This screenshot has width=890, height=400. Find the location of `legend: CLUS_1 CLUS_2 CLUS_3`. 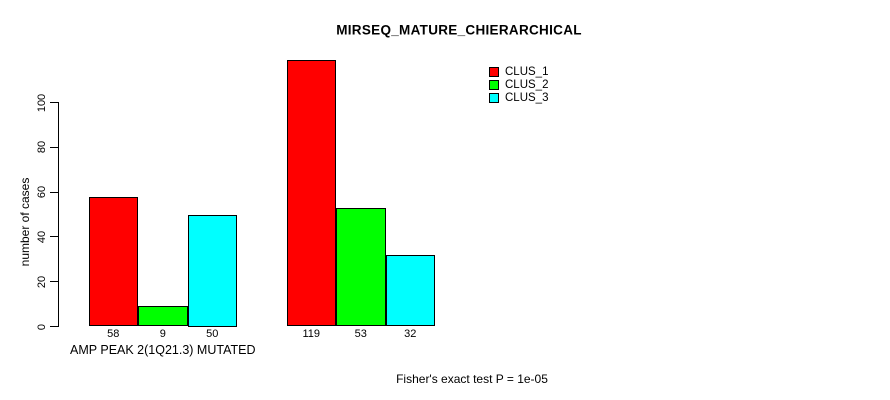

legend: CLUS_1 CLUS_2 CLUS_3 is located at coordinates (518, 84).